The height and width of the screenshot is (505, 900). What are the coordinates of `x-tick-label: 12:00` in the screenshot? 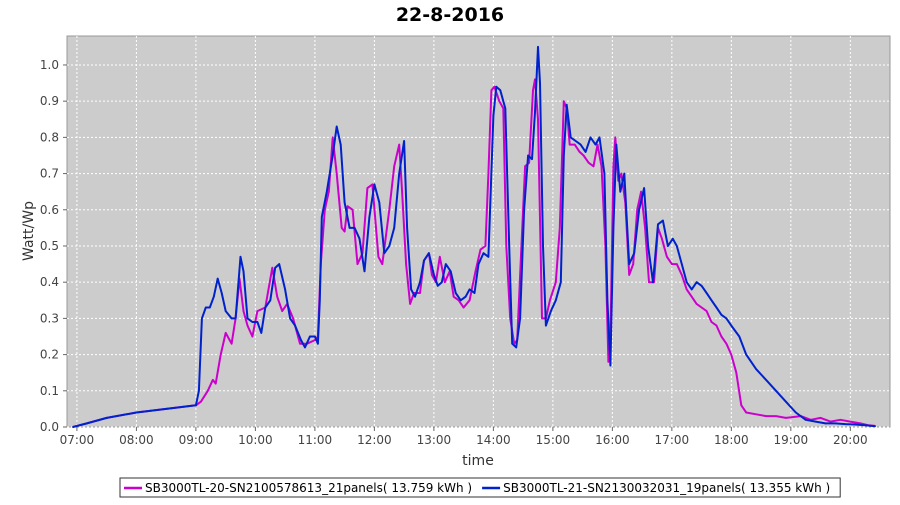 It's located at (374, 440).